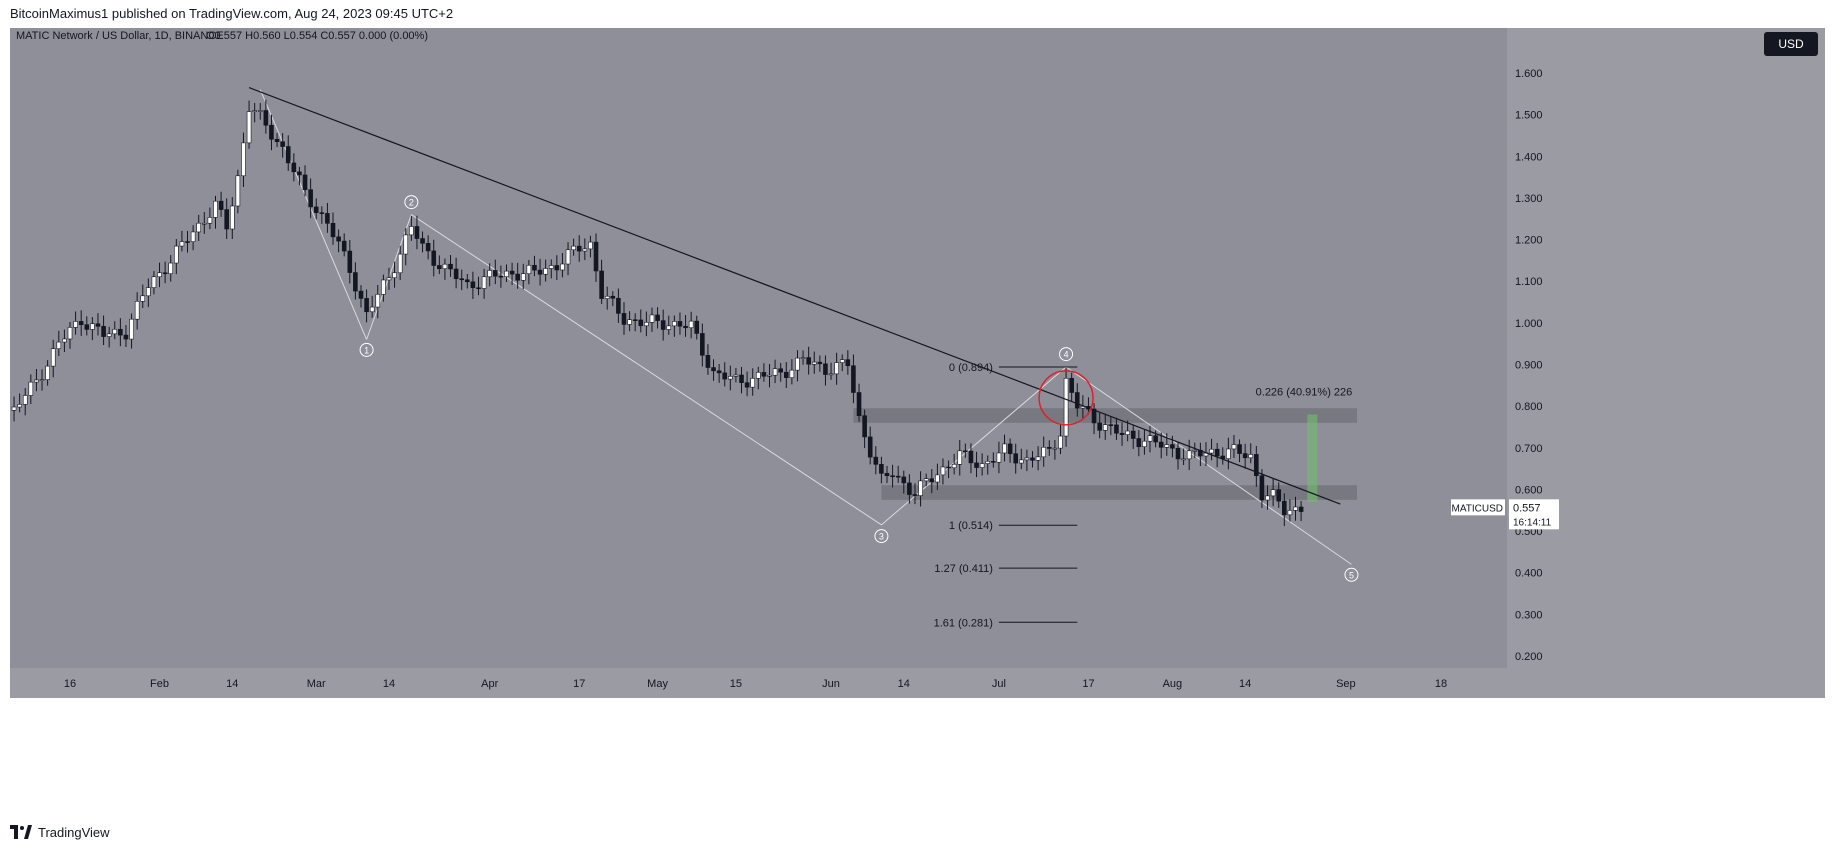 This screenshot has height=845, width=1835. I want to click on current-price-box, so click(1534, 514).